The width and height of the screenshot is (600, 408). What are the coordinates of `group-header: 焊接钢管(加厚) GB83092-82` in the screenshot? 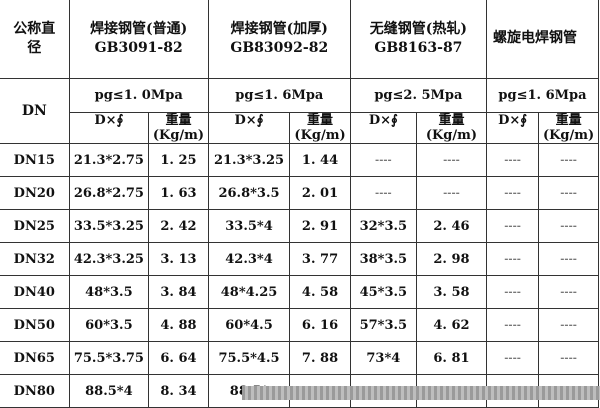 It's located at (279, 39).